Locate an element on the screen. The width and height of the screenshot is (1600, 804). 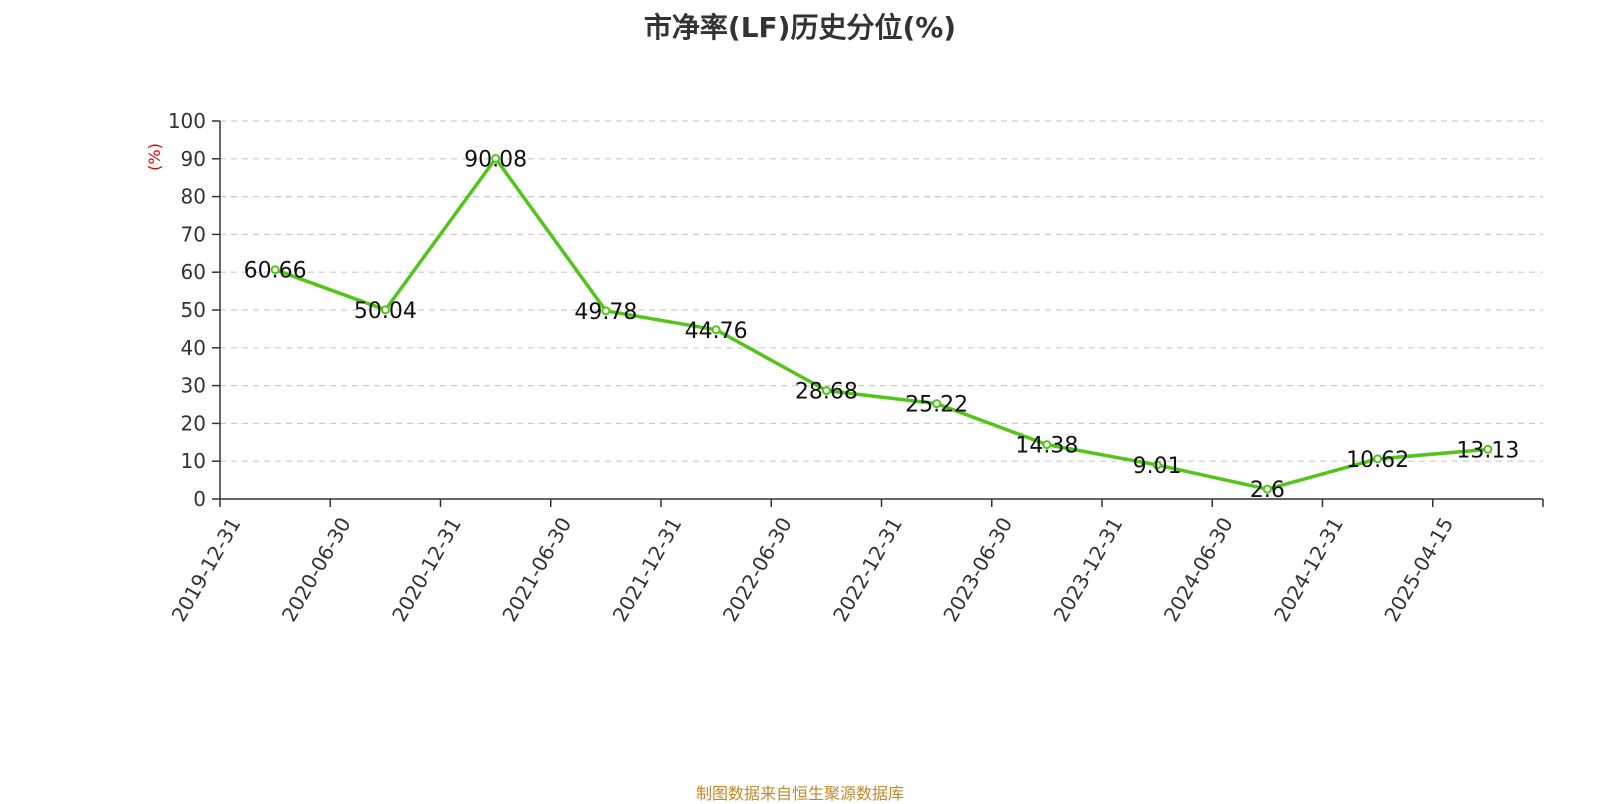
data-label: 14.38 is located at coordinates (1046, 446).